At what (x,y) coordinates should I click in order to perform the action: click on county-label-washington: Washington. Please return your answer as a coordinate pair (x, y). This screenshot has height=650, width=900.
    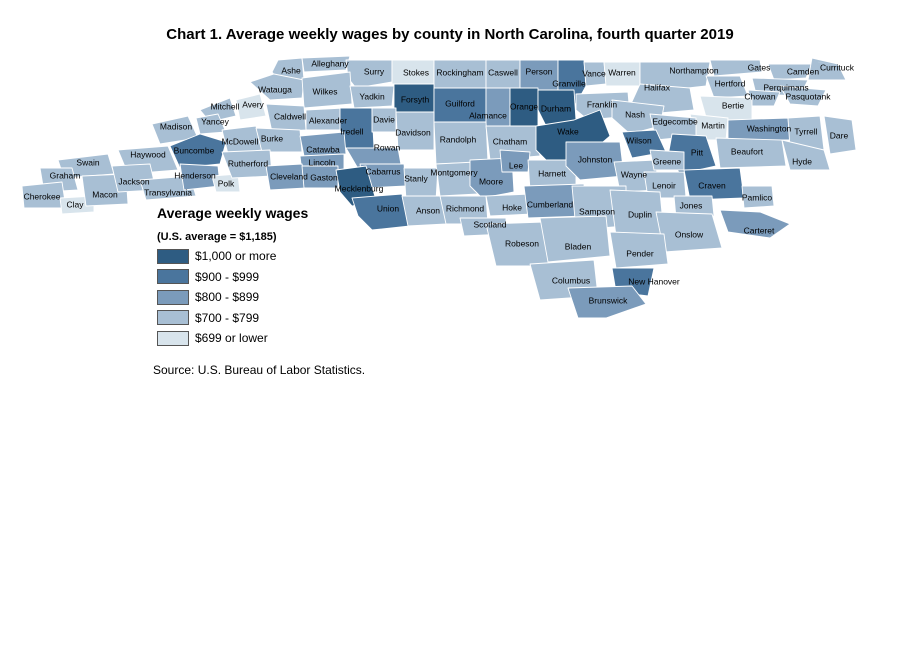
    Looking at the image, I should click on (769, 128).